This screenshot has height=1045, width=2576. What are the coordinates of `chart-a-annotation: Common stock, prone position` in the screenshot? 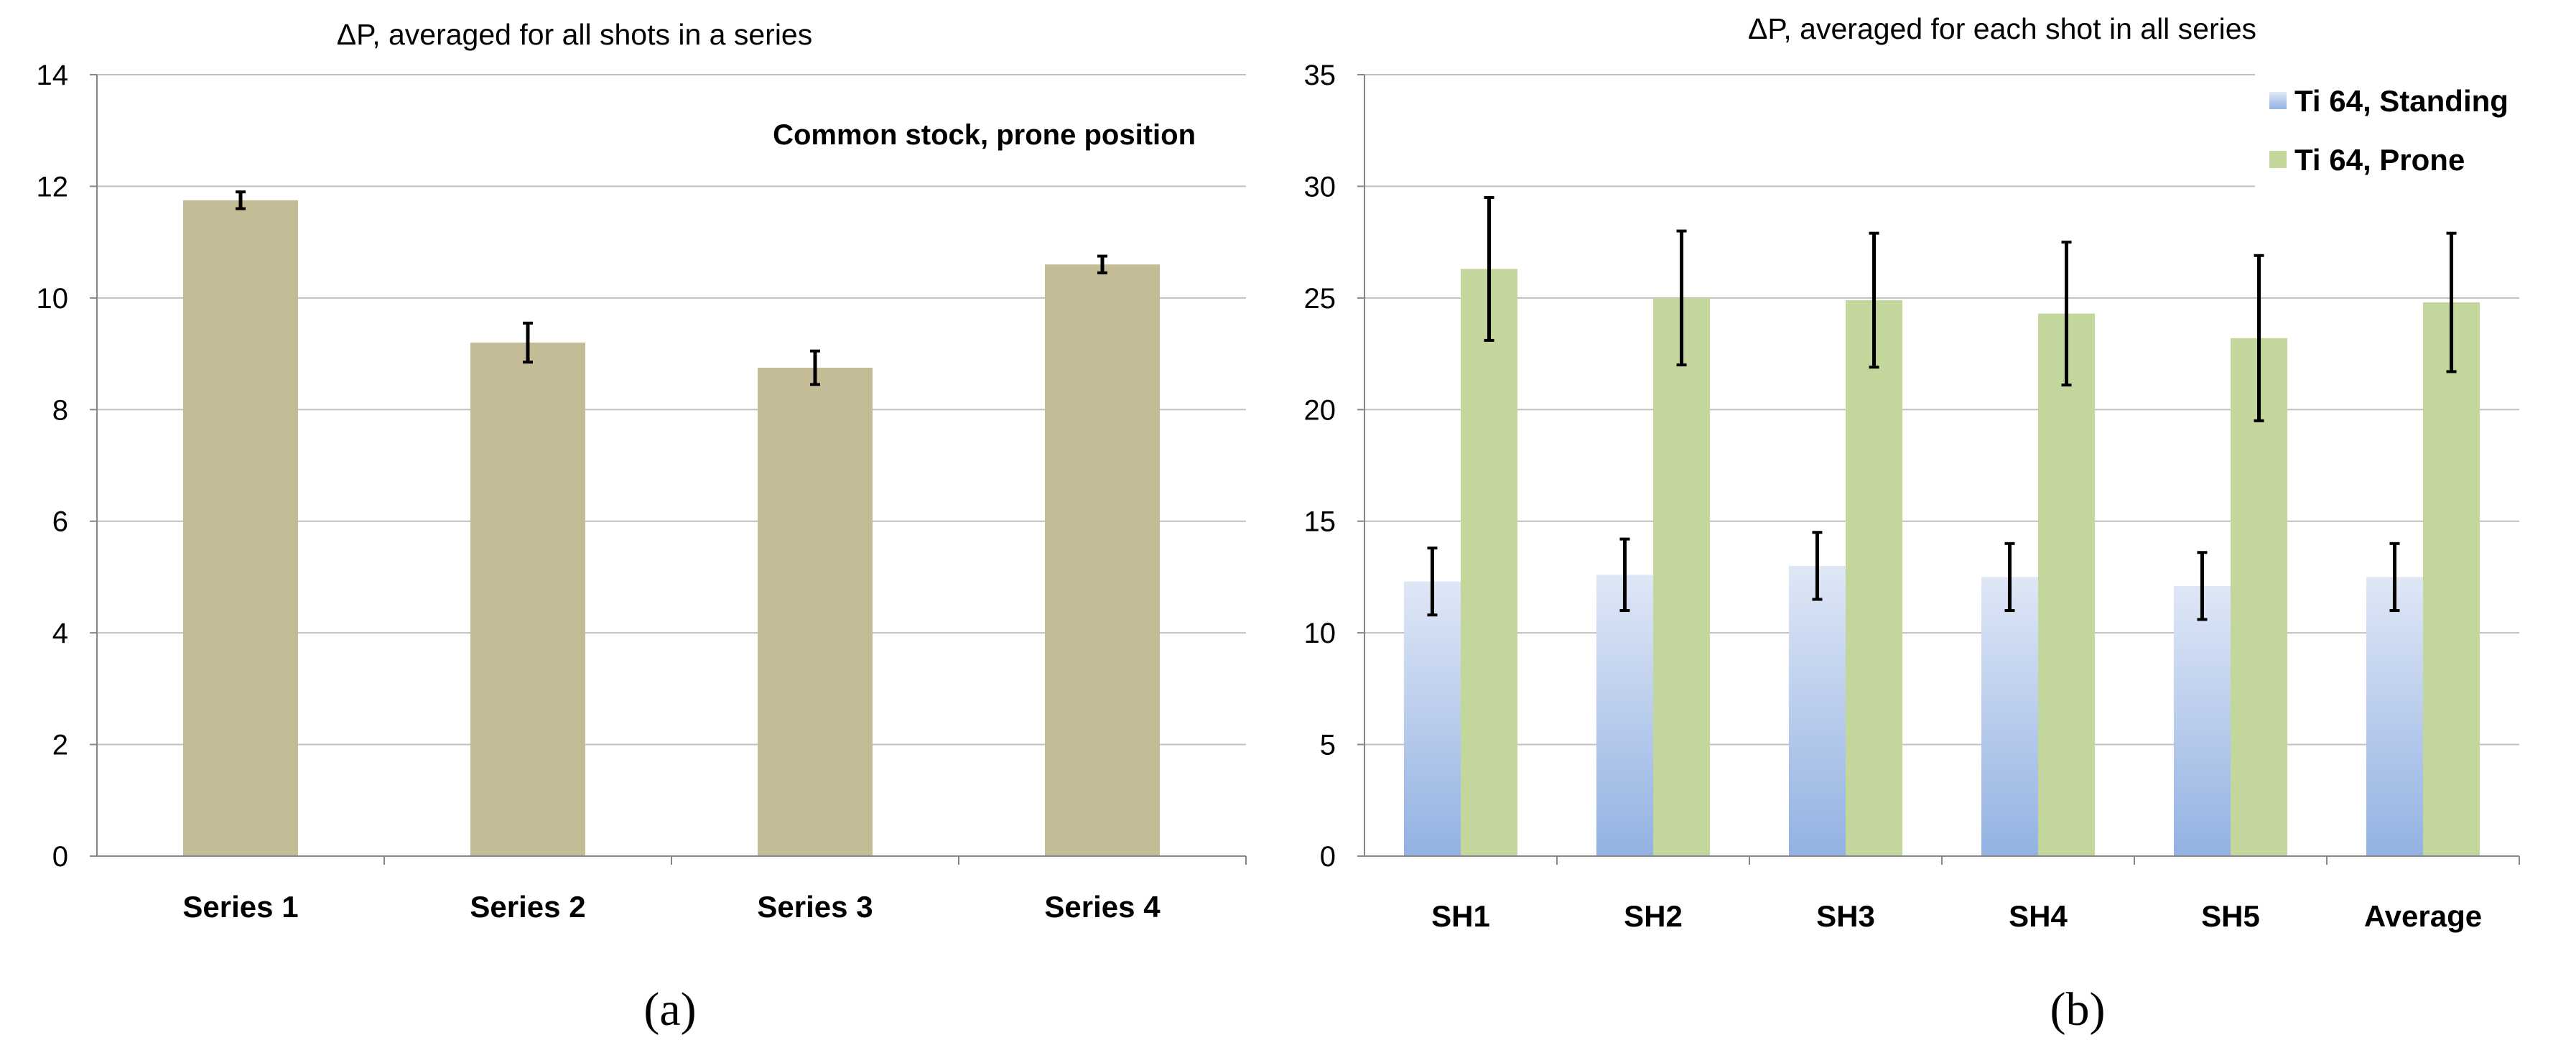 It's located at (985, 135).